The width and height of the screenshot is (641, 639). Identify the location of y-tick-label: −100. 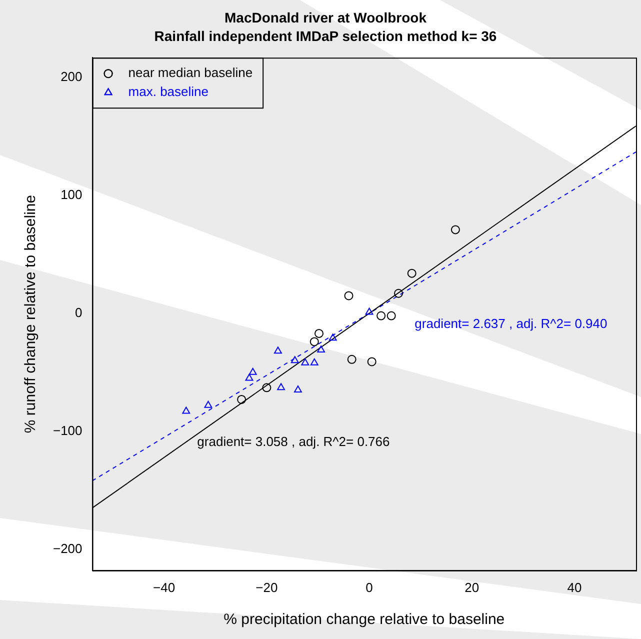
(67, 430).